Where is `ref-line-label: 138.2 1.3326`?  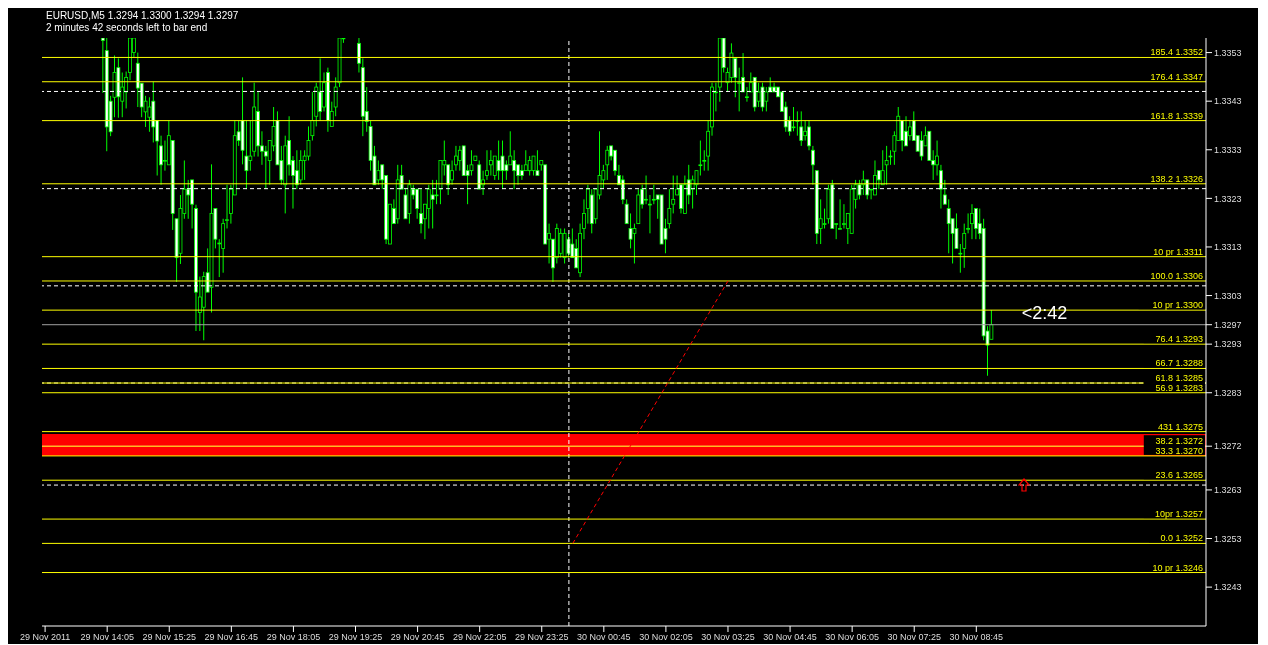 ref-line-label: 138.2 1.3326 is located at coordinates (1176, 178).